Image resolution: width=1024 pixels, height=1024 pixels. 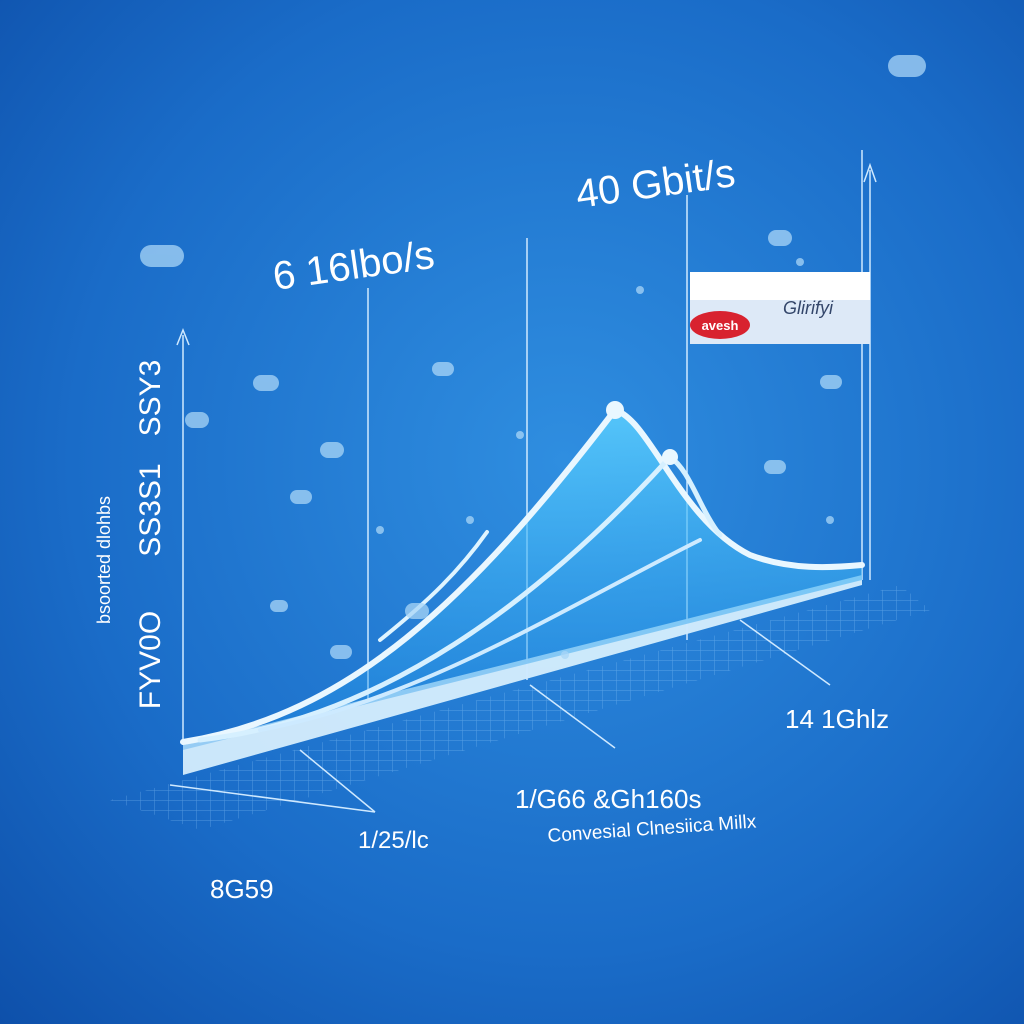 What do you see at coordinates (150, 398) in the screenshot?
I see `axis-top: SSY3` at bounding box center [150, 398].